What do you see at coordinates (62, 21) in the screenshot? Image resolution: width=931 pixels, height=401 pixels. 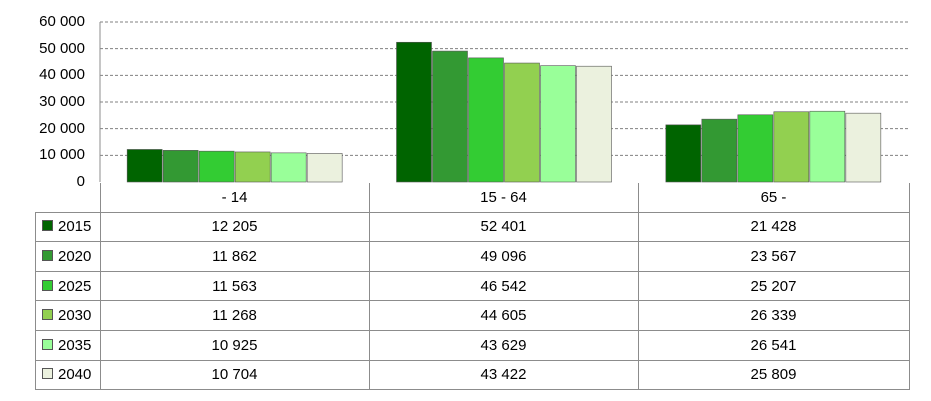 I see `y-tick-label: 60 000` at bounding box center [62, 21].